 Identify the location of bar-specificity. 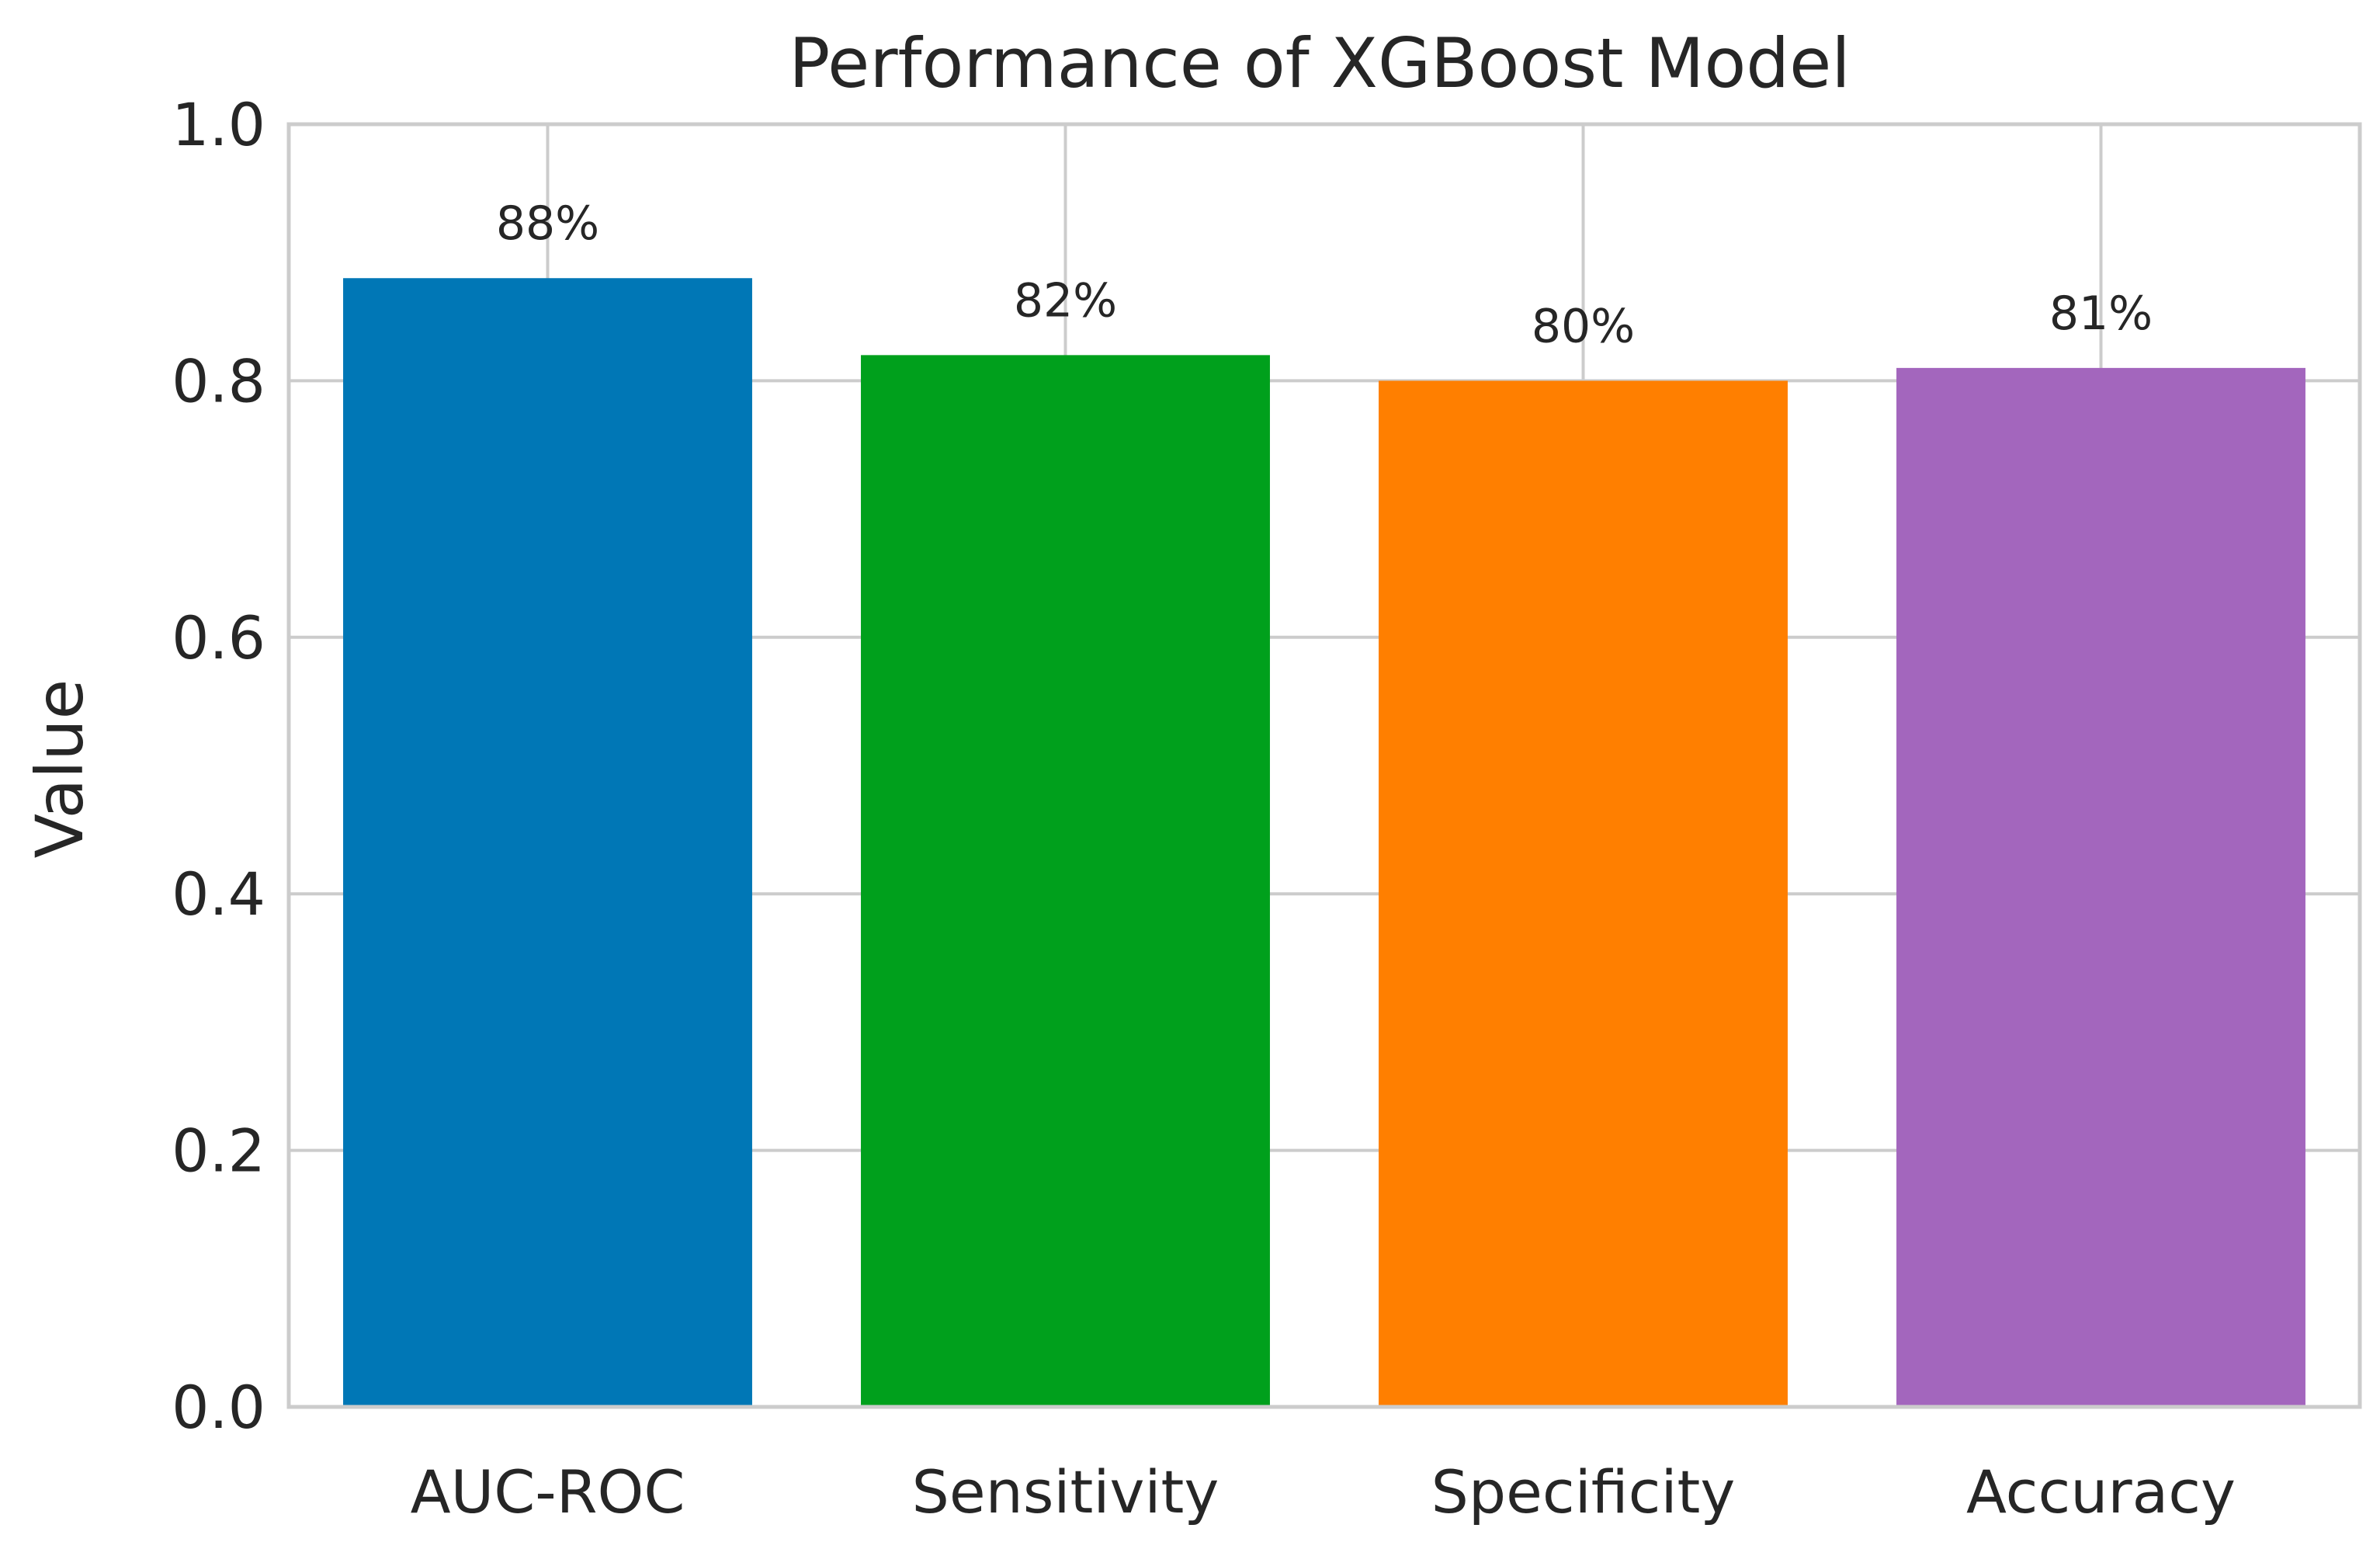
(1583, 893).